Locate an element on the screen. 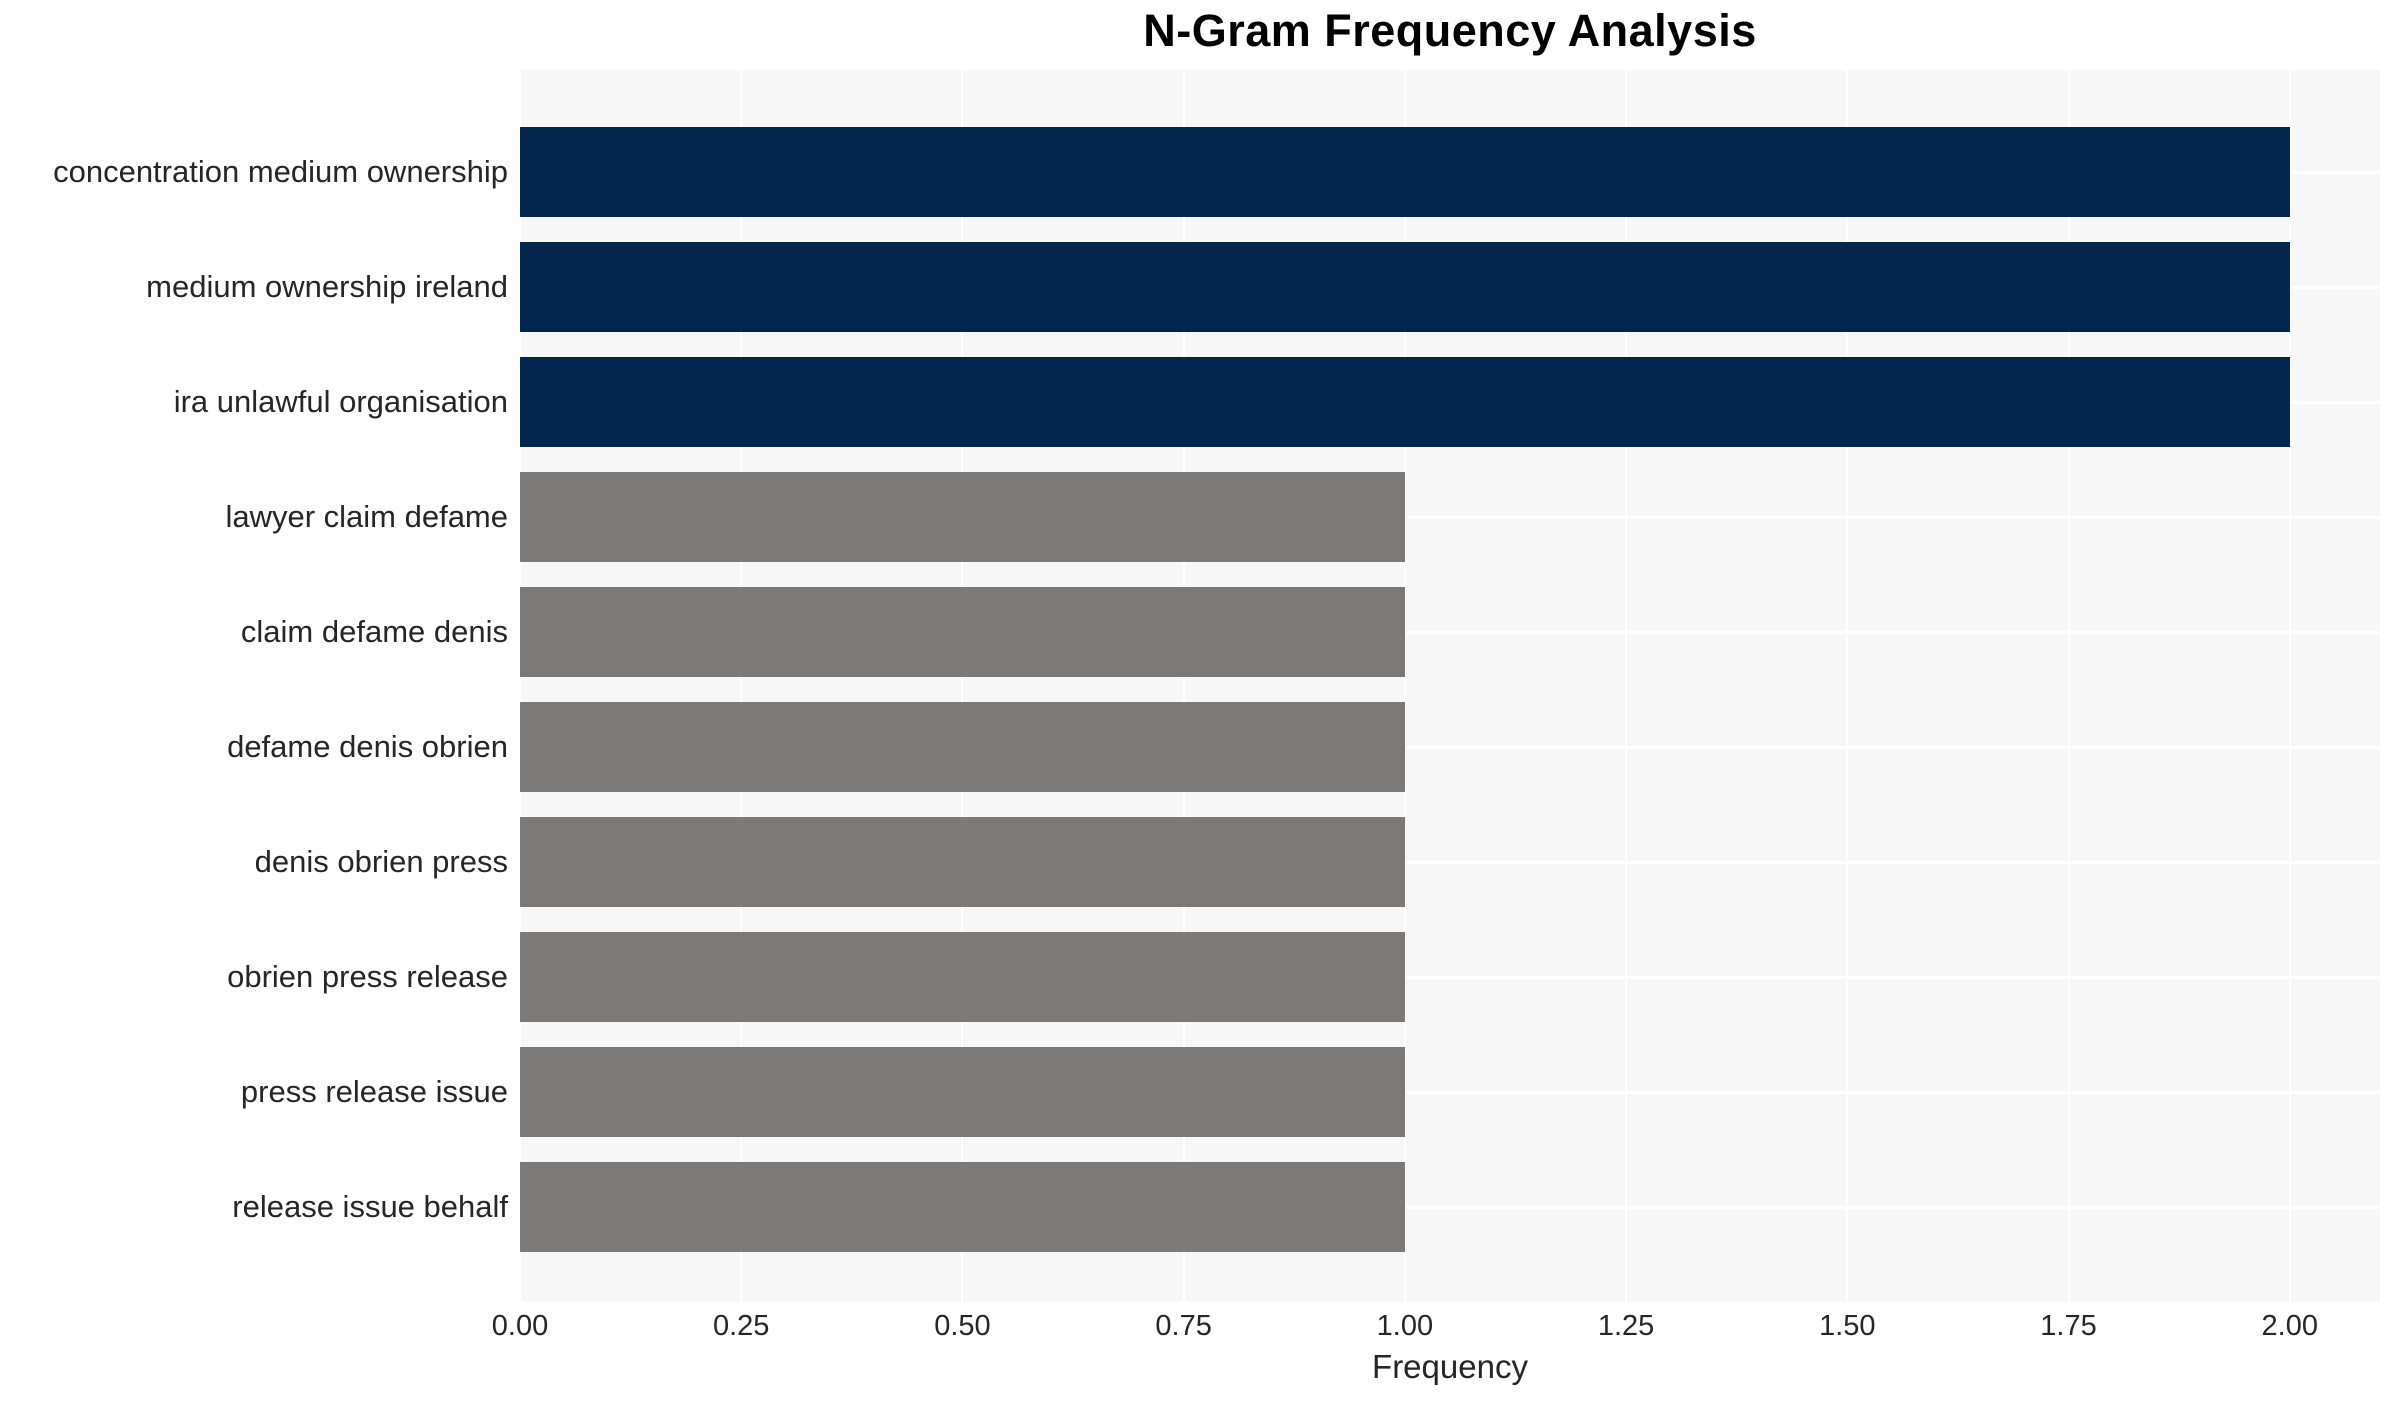  y-tick-label: medium ownership ireland is located at coordinates (327, 286).